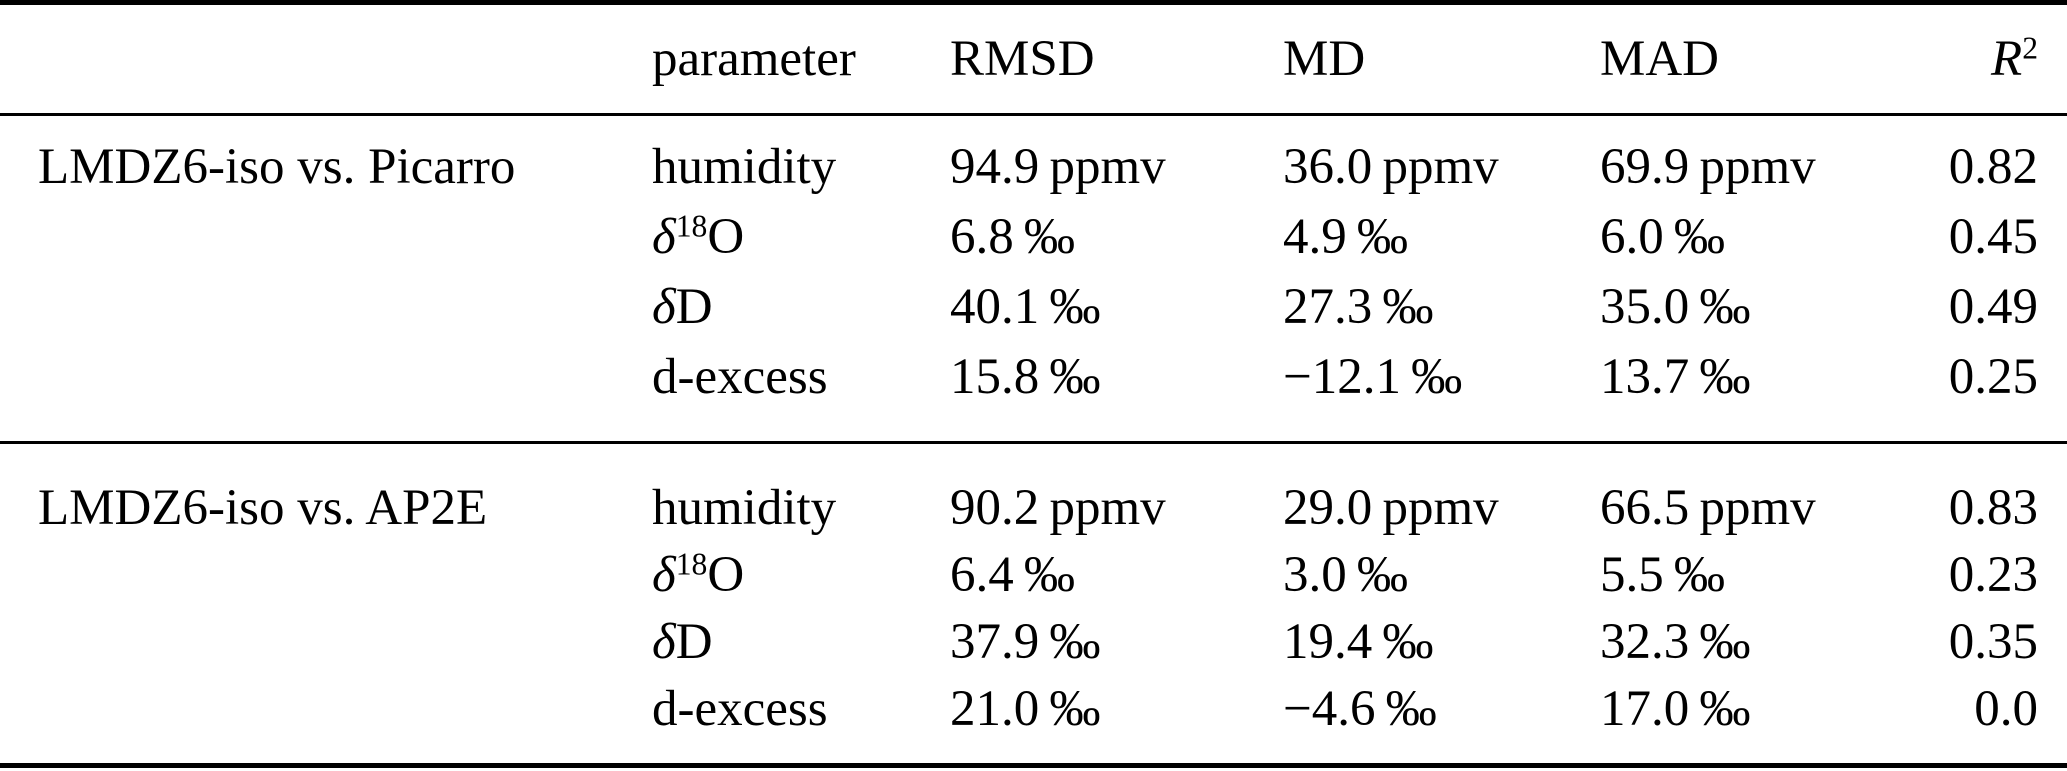  Describe the element at coordinates (1033, 2) in the screenshot. I see `top-rule` at that location.